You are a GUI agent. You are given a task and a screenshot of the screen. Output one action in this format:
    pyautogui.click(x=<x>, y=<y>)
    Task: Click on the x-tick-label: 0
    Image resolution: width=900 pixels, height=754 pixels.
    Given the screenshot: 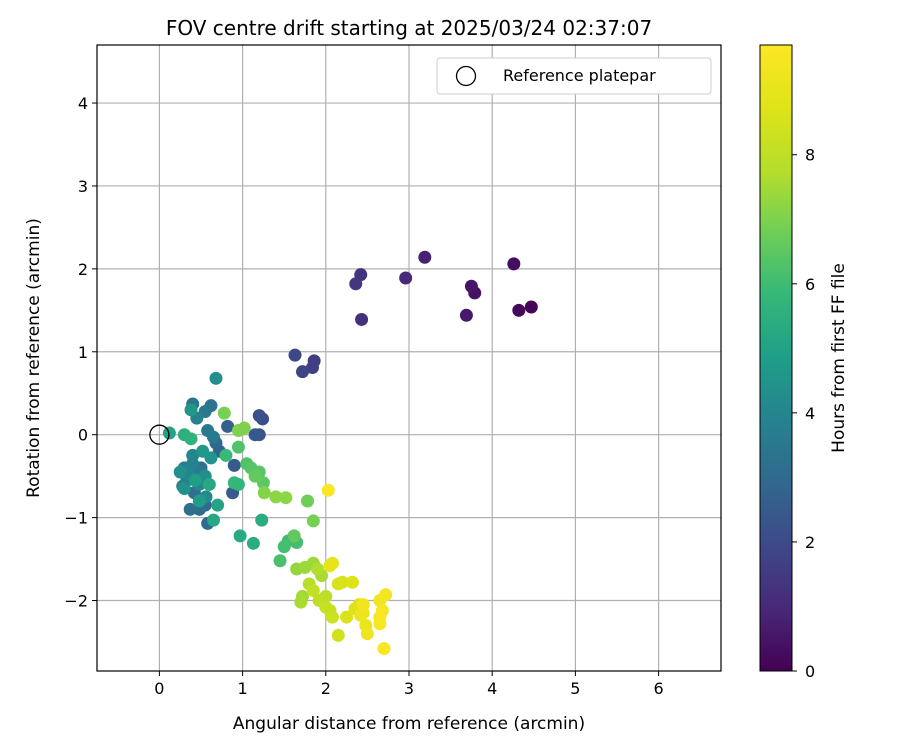 What is the action you would take?
    pyautogui.click(x=159, y=688)
    